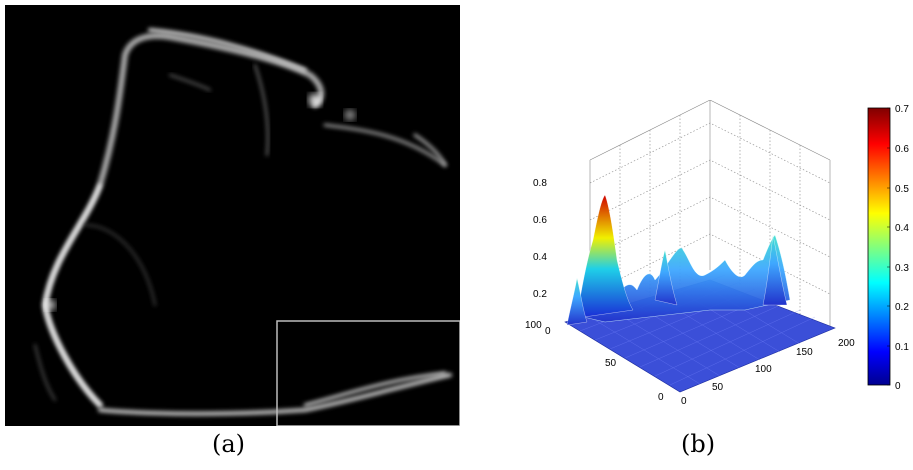 The width and height of the screenshot is (913, 470). I want to click on colorbar-tick: 0, so click(898, 386).